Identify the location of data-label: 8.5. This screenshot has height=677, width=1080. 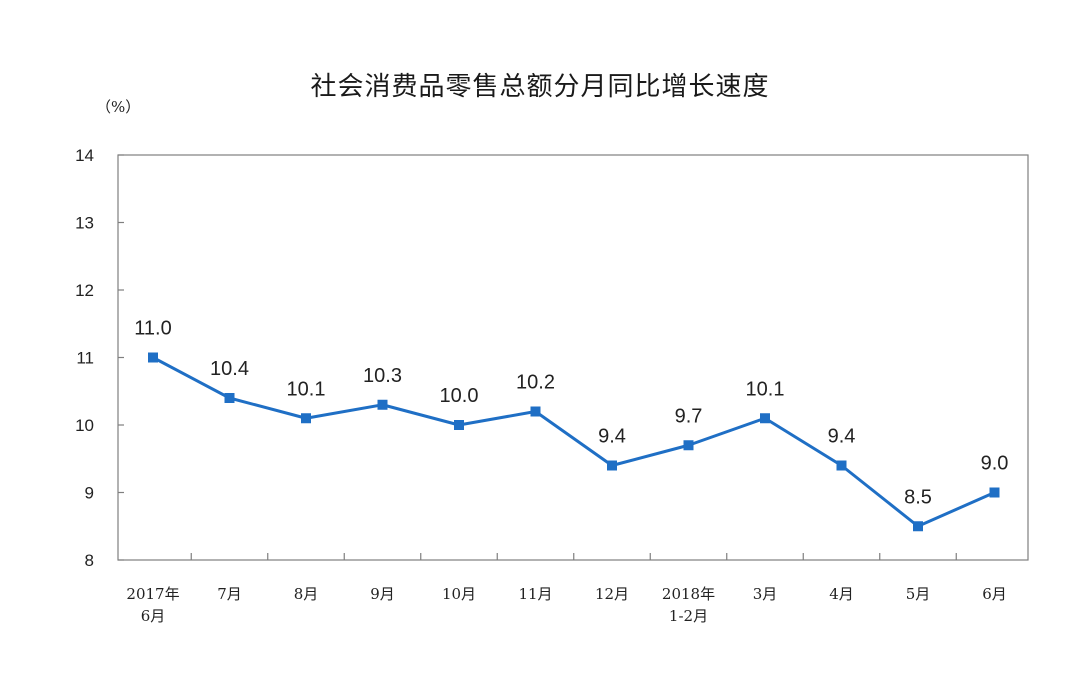
(918, 497).